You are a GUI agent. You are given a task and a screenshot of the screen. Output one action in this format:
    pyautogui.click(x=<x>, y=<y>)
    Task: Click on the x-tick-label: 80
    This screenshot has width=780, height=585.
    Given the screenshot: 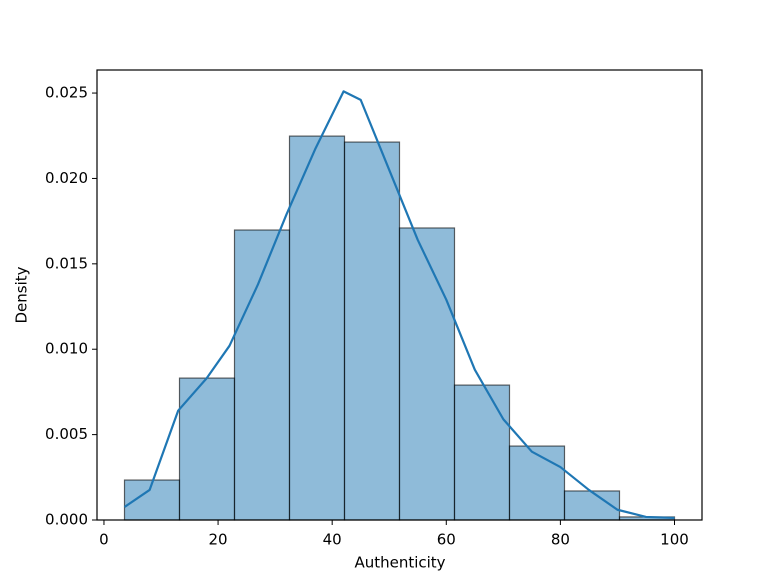 What is the action you would take?
    pyautogui.click(x=560, y=540)
    